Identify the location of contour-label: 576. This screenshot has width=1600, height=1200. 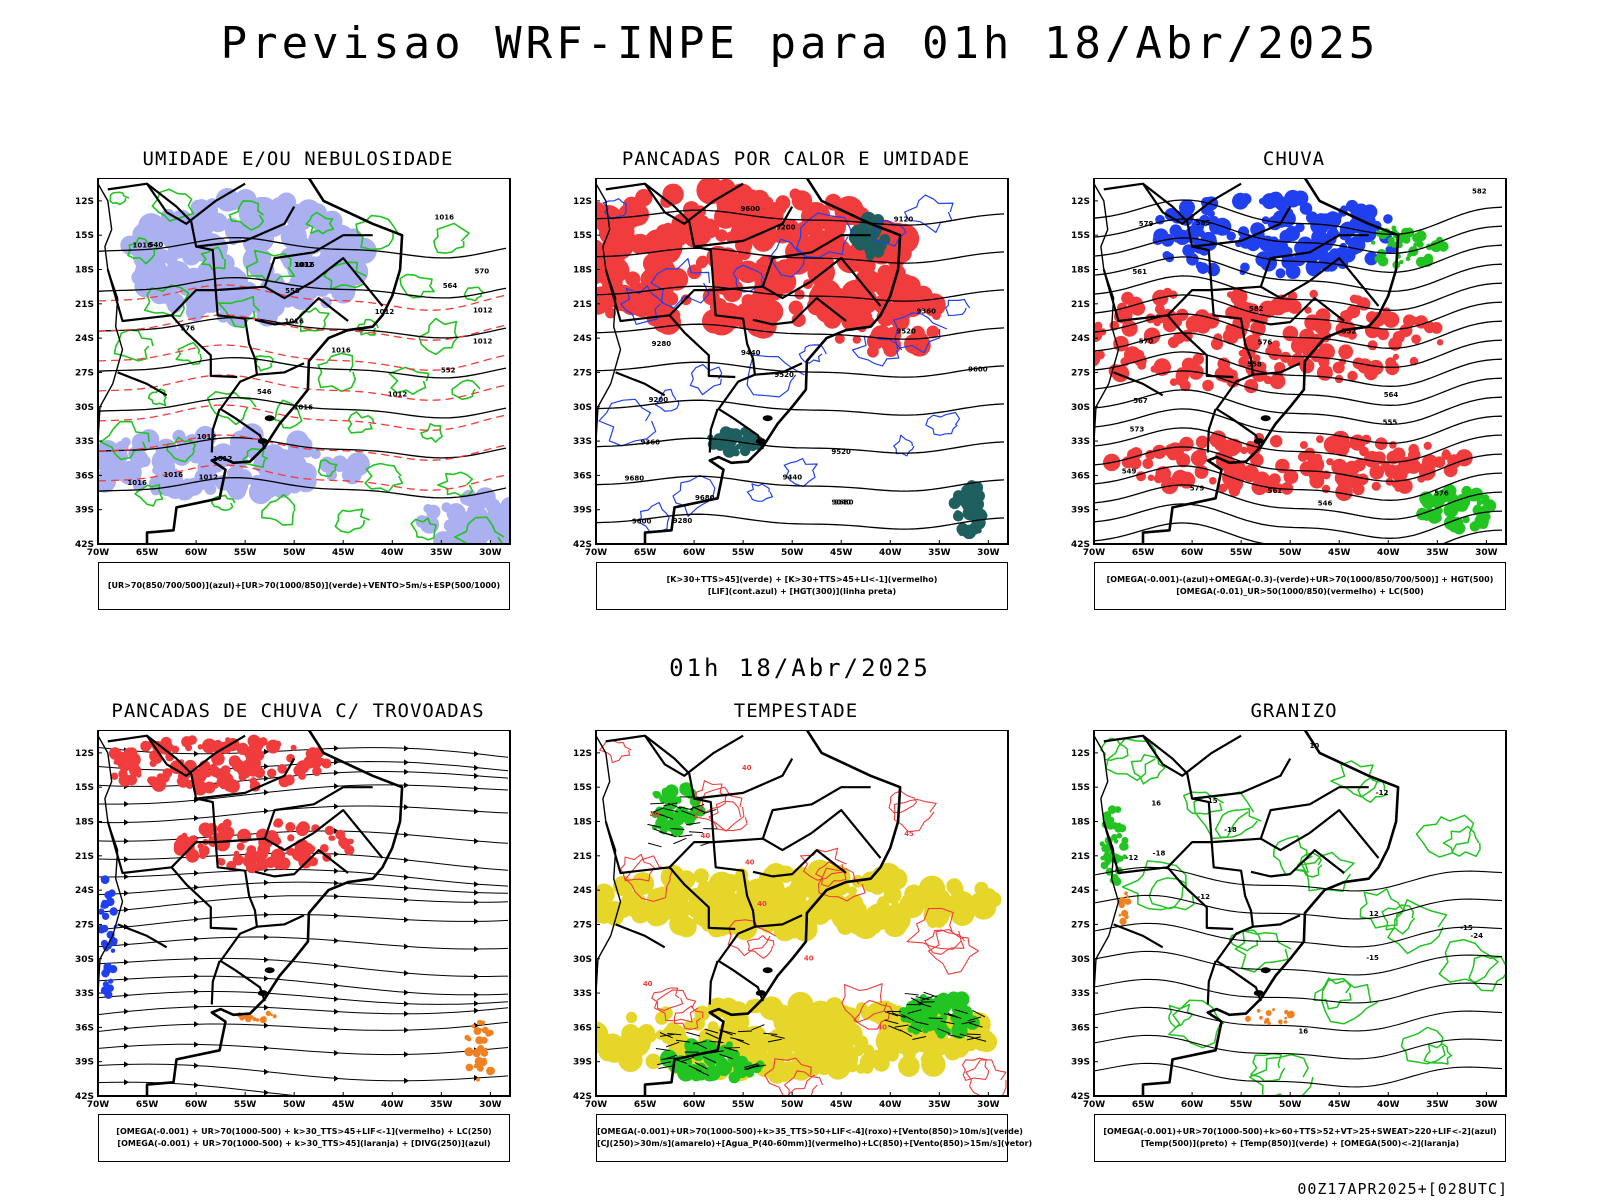
(1441, 494).